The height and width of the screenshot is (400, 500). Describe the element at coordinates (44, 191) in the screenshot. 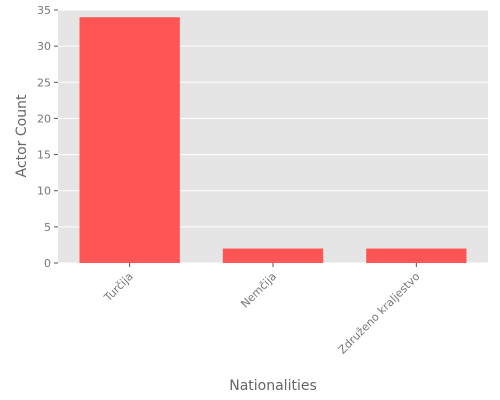

I see `y-tick-label-2: 10` at that location.